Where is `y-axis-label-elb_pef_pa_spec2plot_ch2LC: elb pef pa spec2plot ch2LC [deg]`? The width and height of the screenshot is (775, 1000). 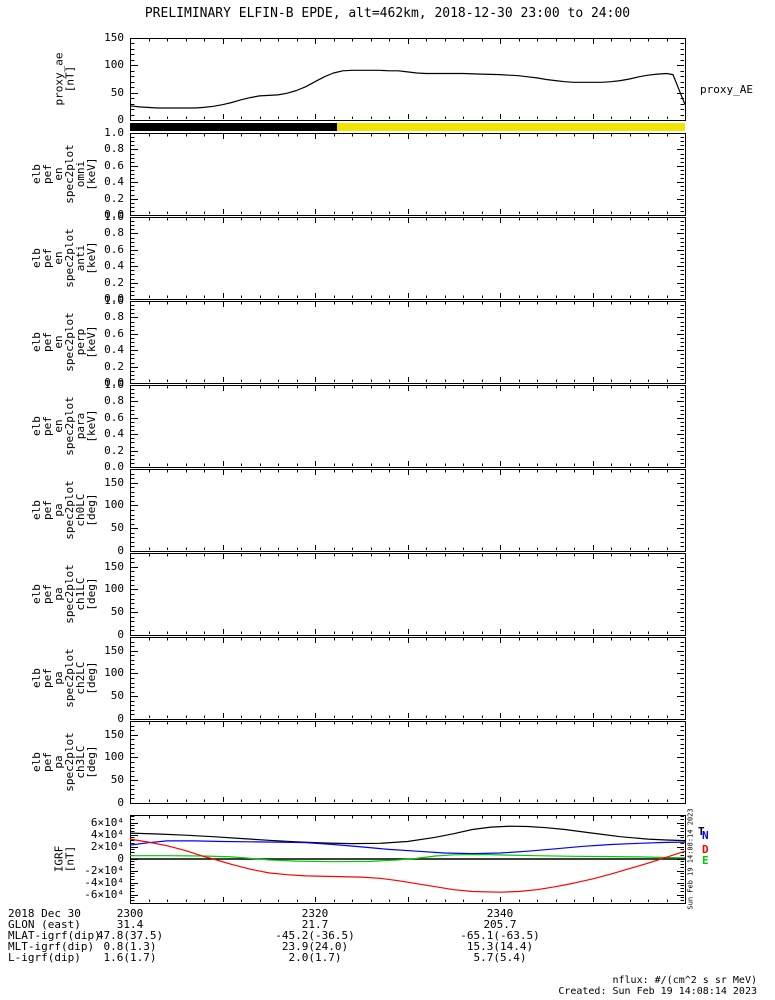 y-axis-label-elb_pef_pa_spec2plot_ch2LC: elb pef pa spec2plot ch2LC [deg] is located at coordinates (63, 678).